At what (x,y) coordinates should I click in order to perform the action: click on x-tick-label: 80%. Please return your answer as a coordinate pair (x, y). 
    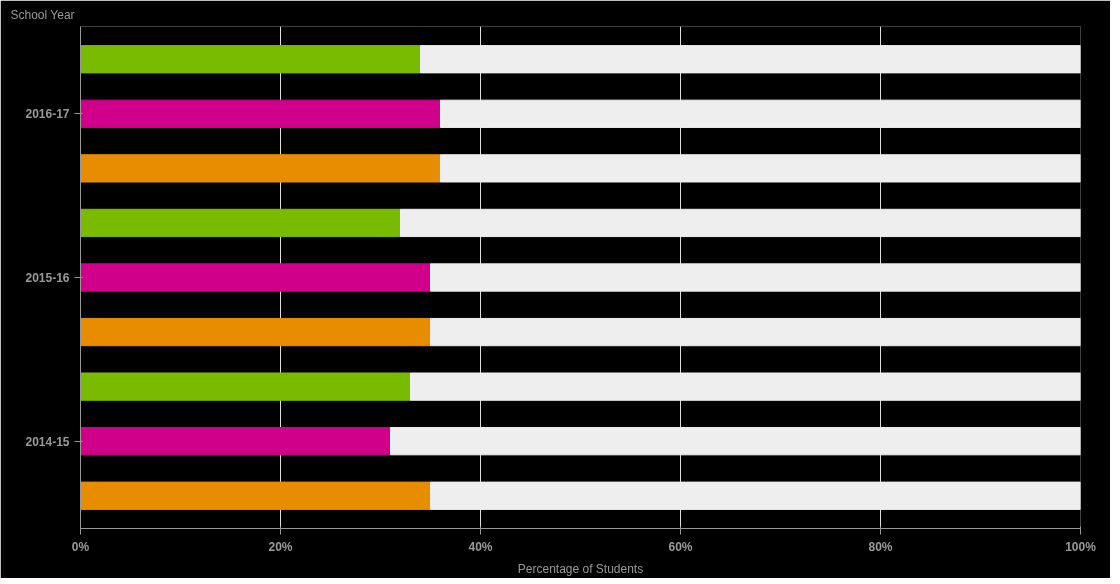
    Looking at the image, I should click on (880, 546).